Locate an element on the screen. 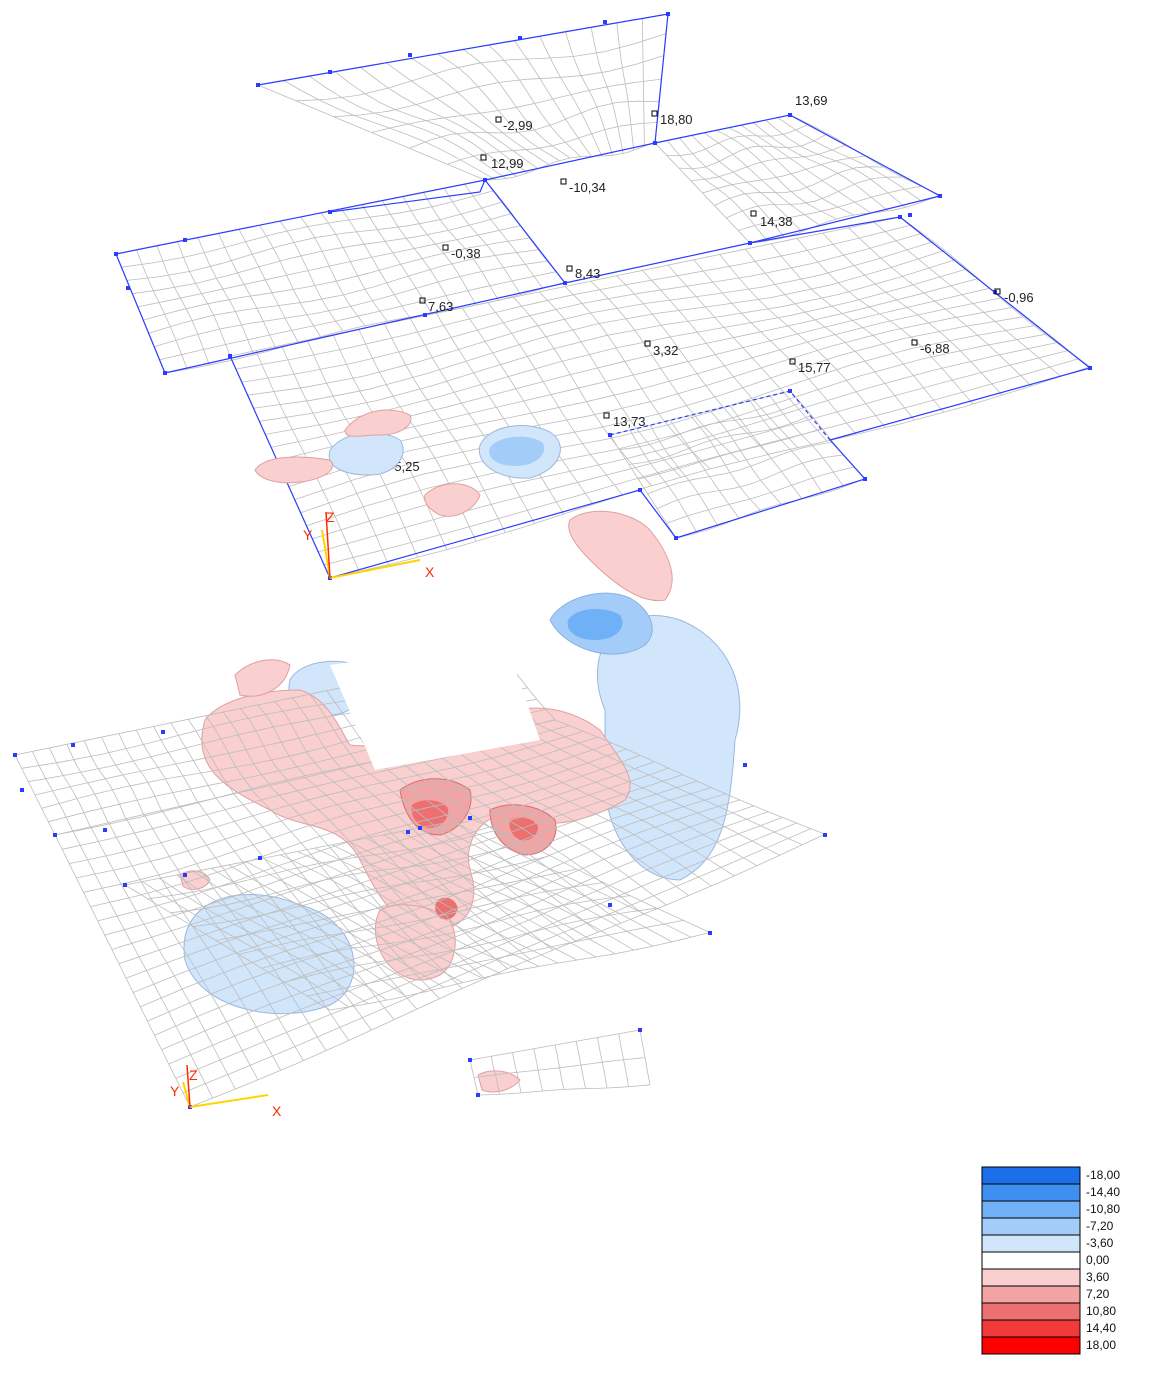 The image size is (1153, 1400). value-marker: 15,77 is located at coordinates (810, 366).